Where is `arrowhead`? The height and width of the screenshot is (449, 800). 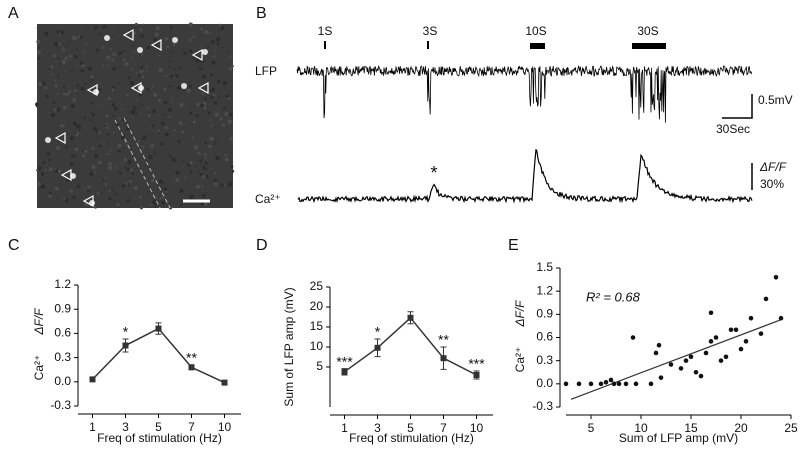
arrowhead is located at coordinates (197, 55).